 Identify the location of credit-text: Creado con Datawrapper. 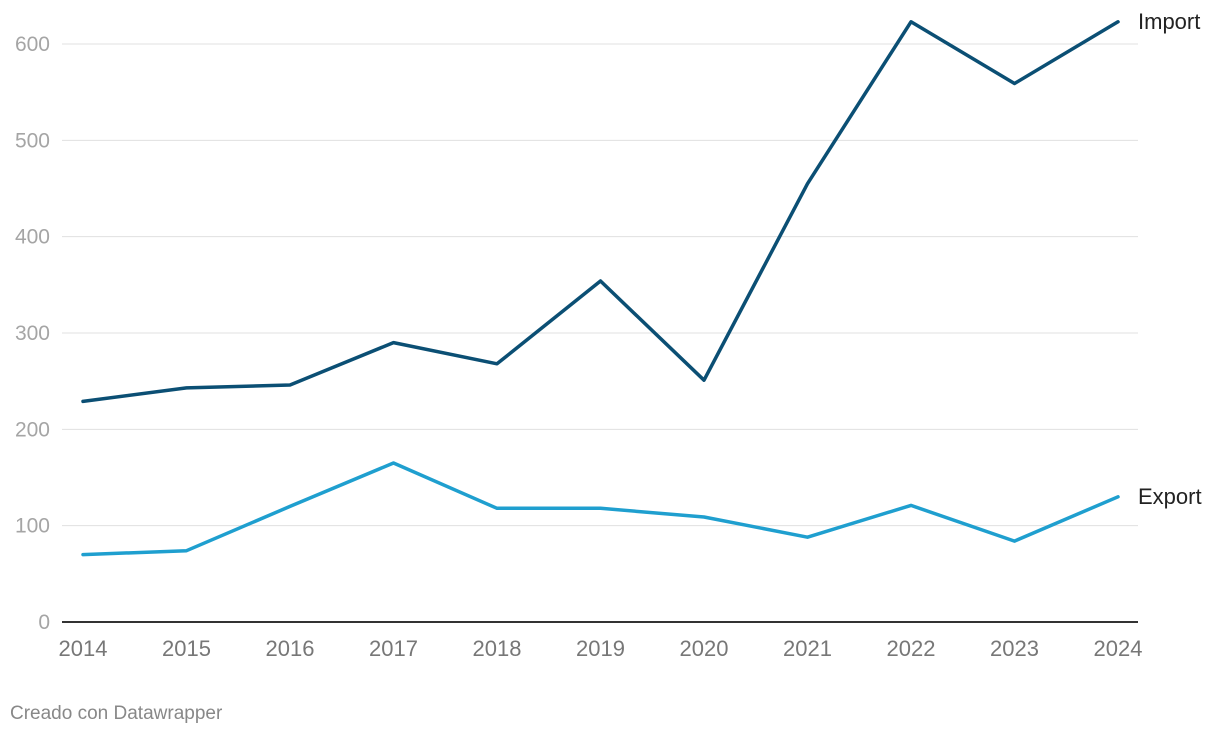
(116, 713).